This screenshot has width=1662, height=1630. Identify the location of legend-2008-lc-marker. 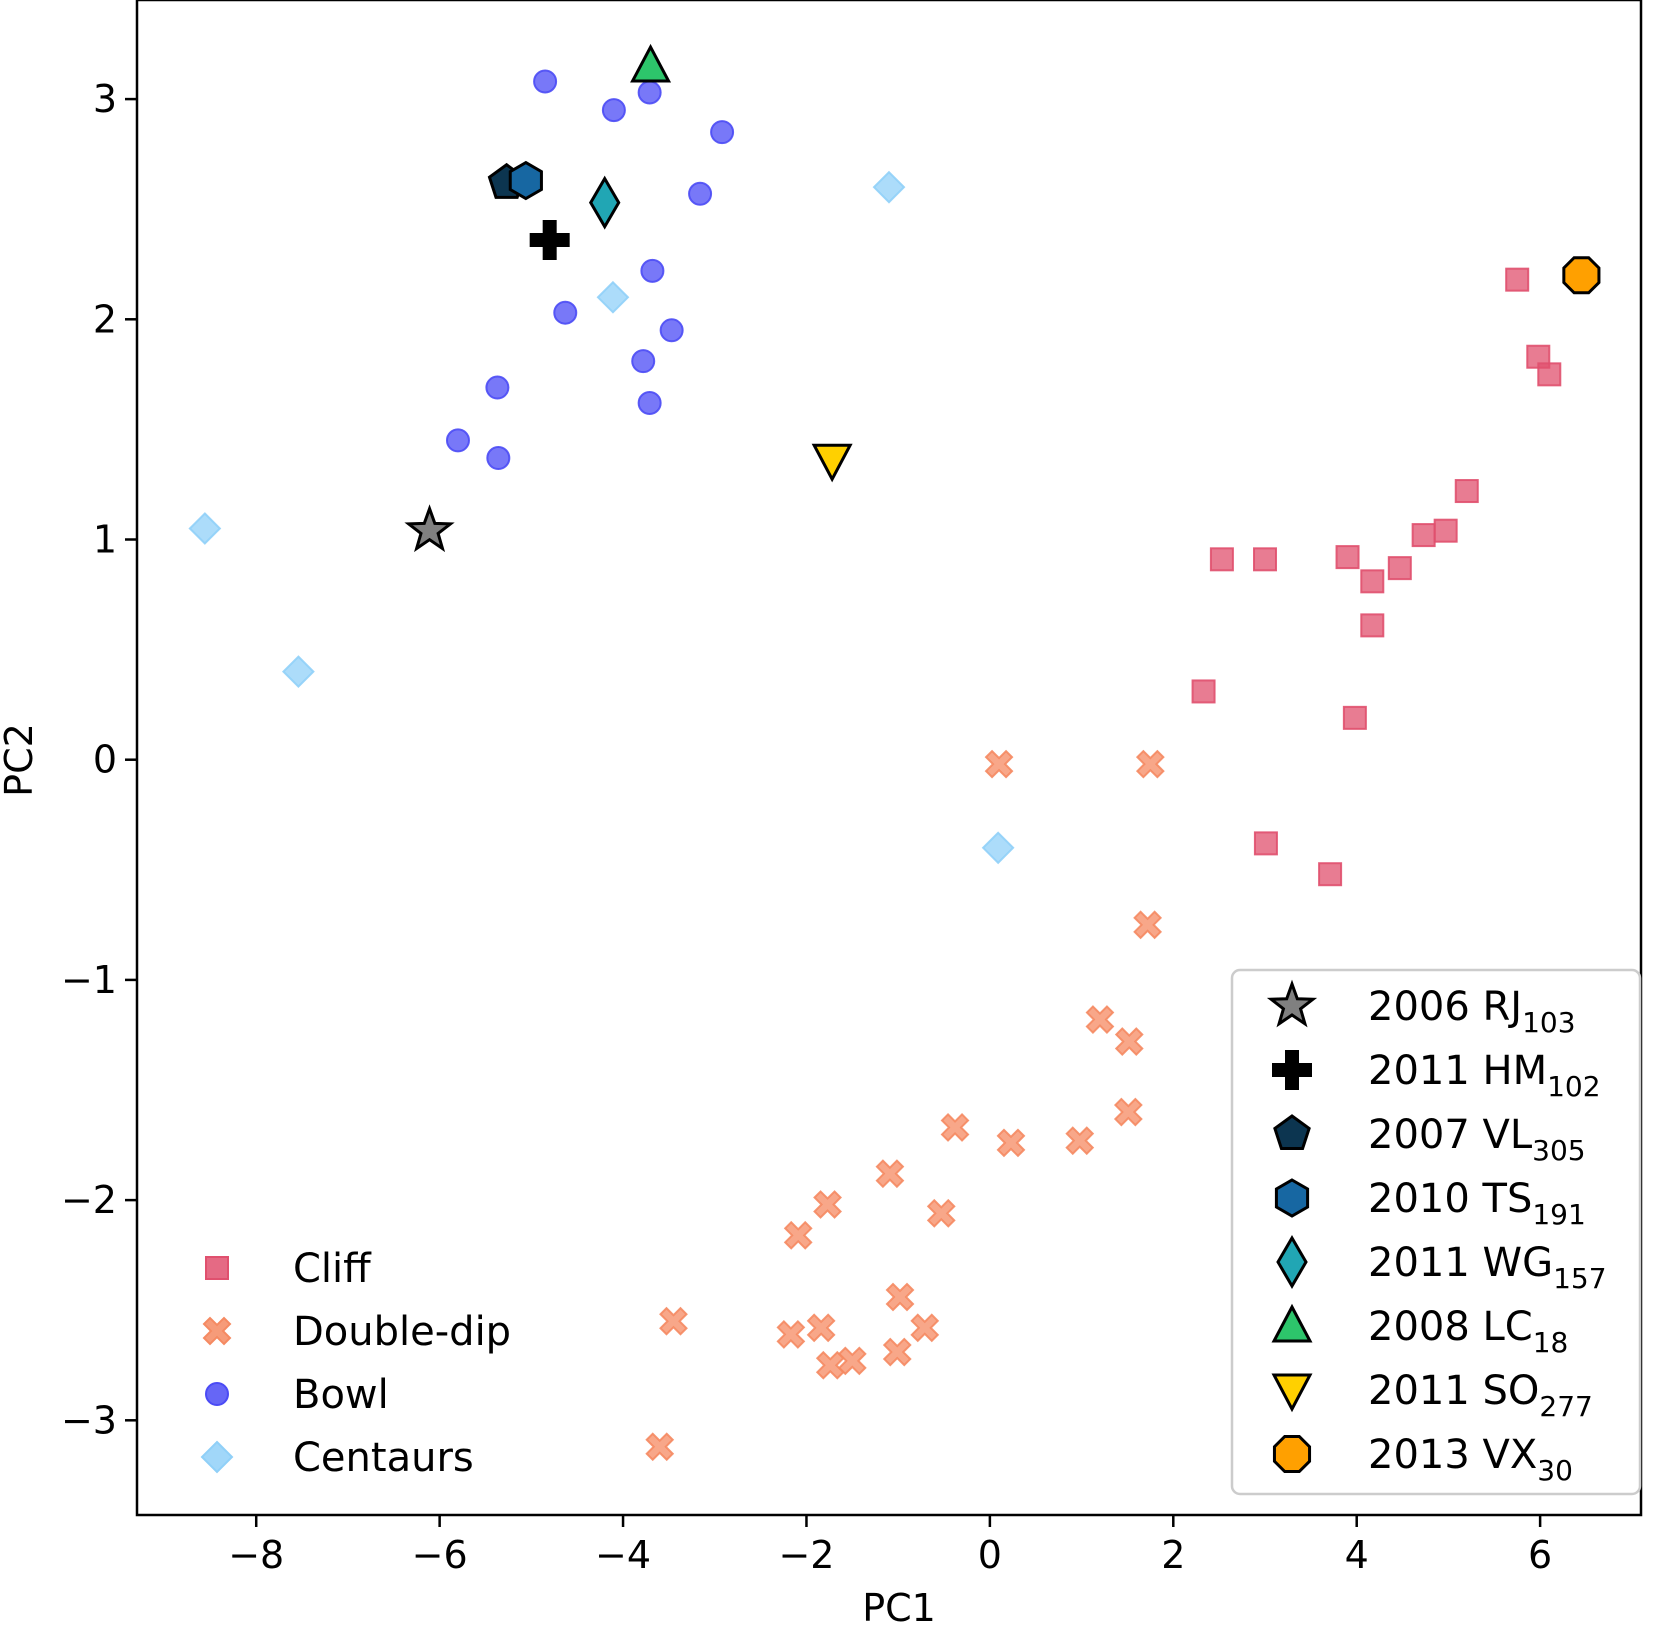
(1292, 1323).